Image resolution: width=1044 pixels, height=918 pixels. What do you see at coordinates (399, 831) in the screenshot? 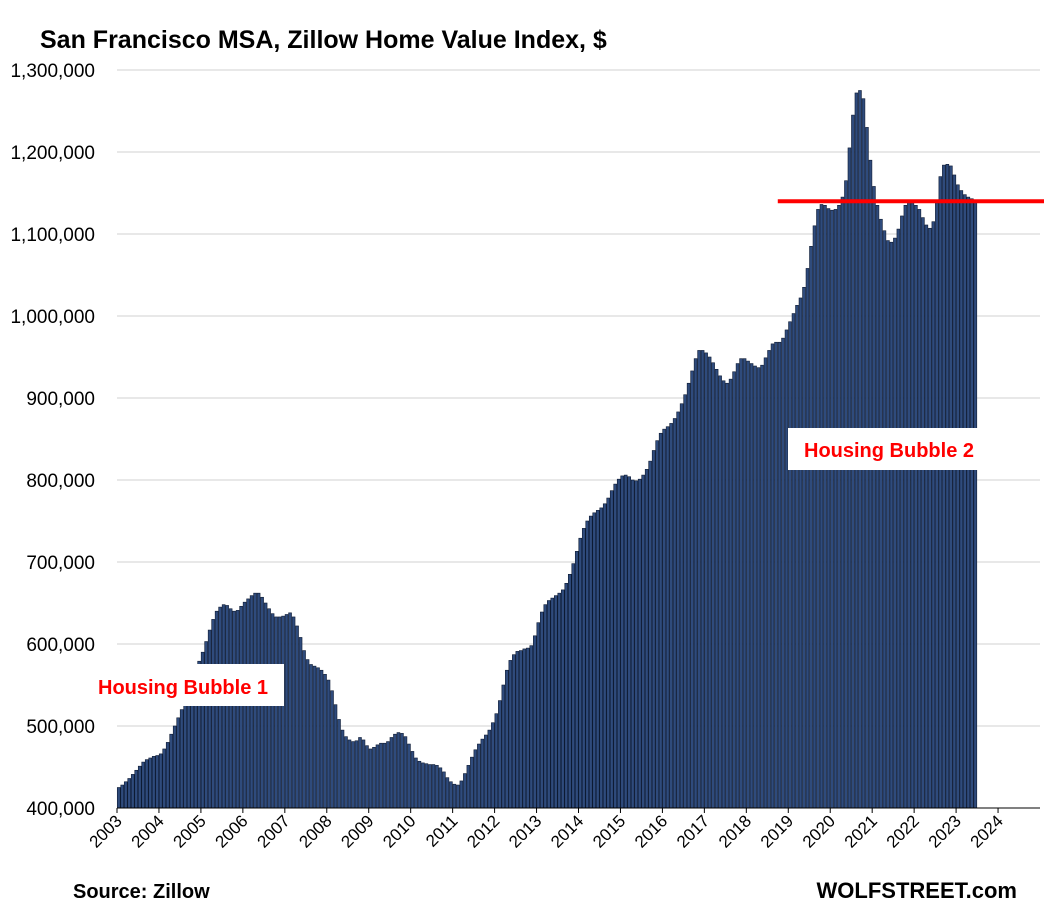
I see `x-tick-label: 2010` at bounding box center [399, 831].